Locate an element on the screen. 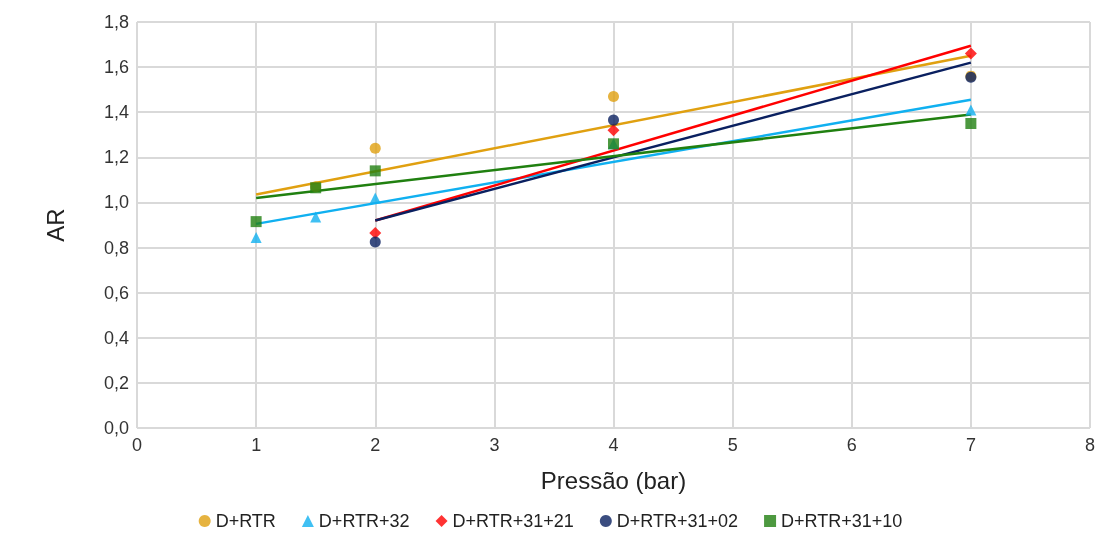  x-tick-label: 6 is located at coordinates (851, 445).